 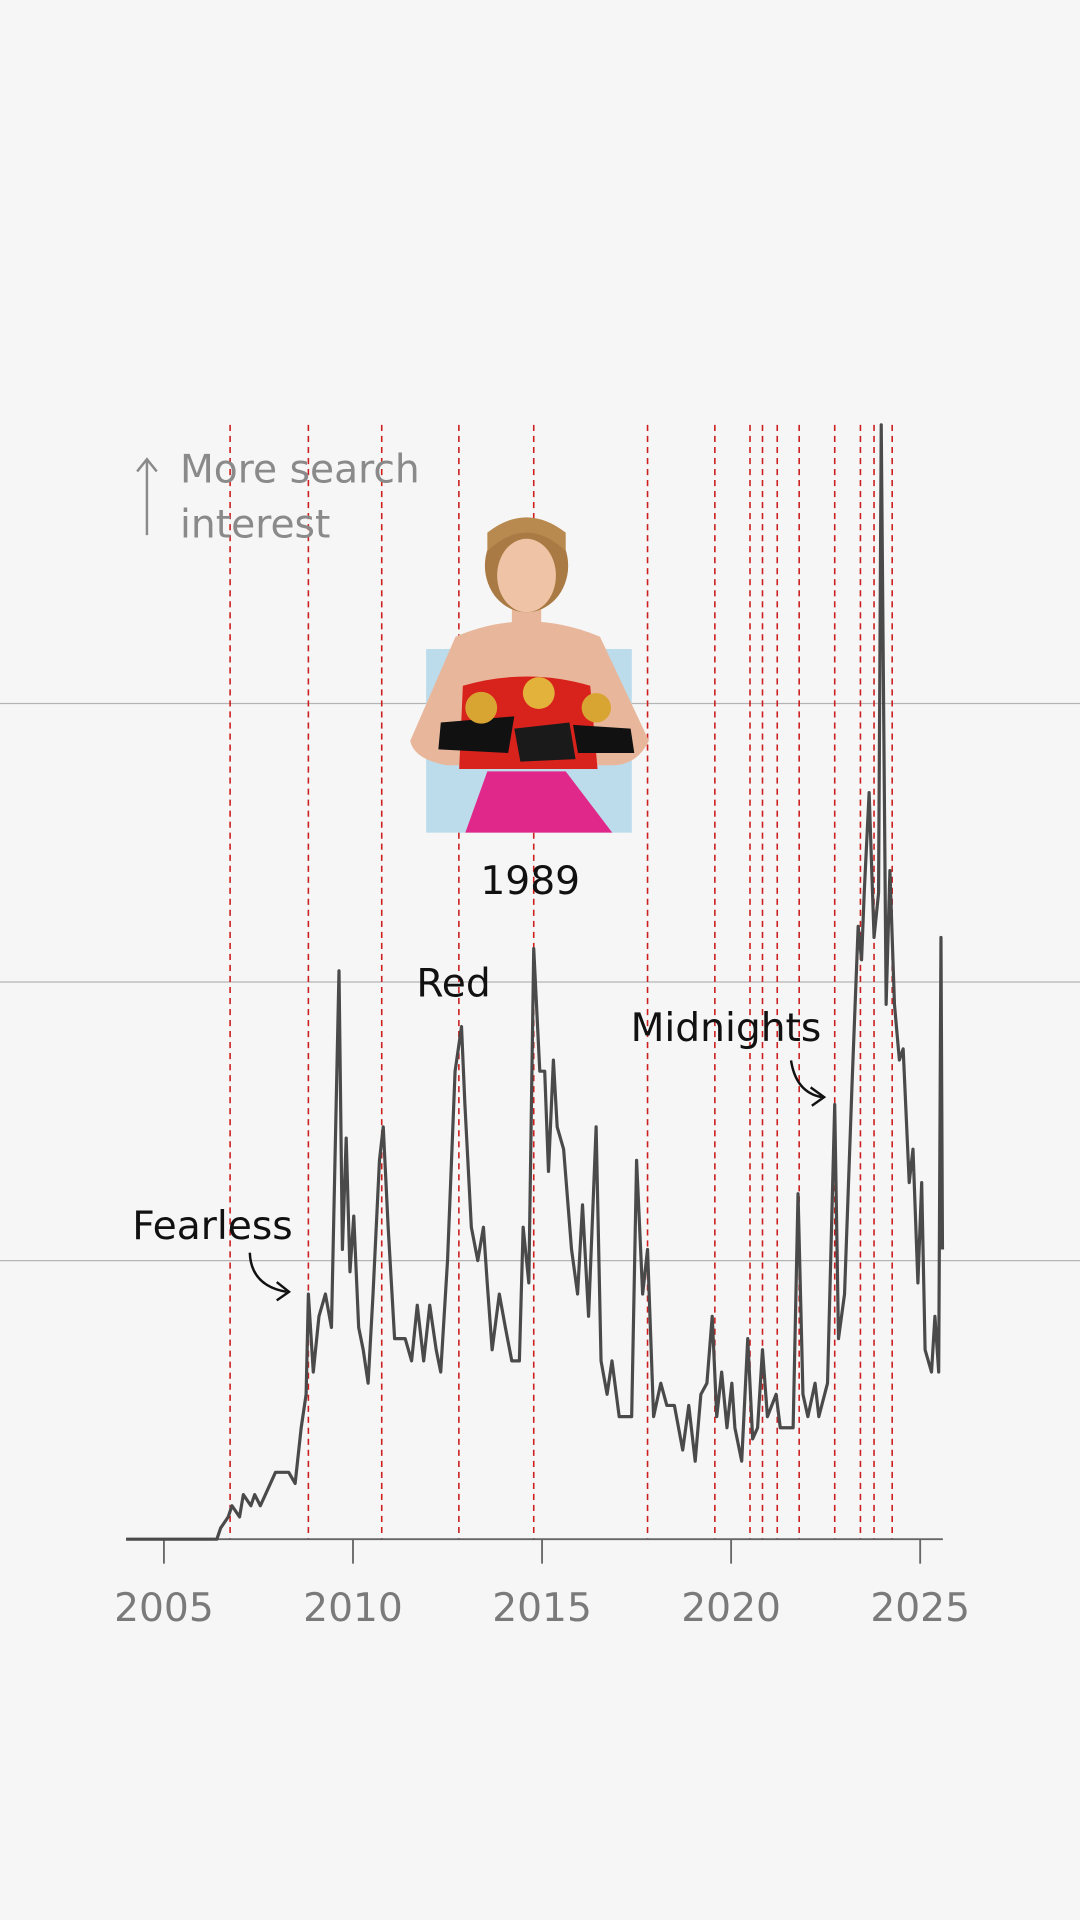 What do you see at coordinates (818, 1096) in the screenshot?
I see `midnights-arrow-head` at bounding box center [818, 1096].